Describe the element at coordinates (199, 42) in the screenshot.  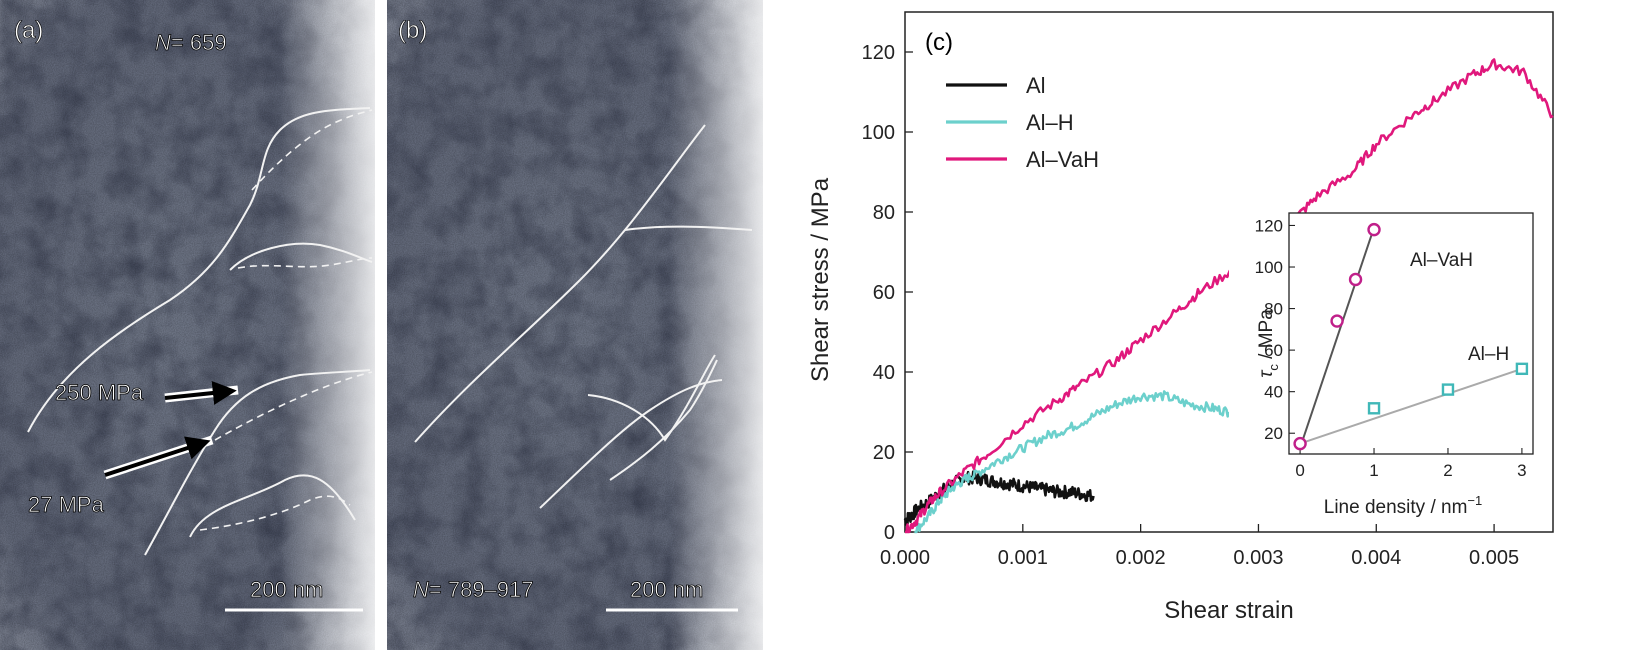
I see `cycle-count-value: = 659` at that location.